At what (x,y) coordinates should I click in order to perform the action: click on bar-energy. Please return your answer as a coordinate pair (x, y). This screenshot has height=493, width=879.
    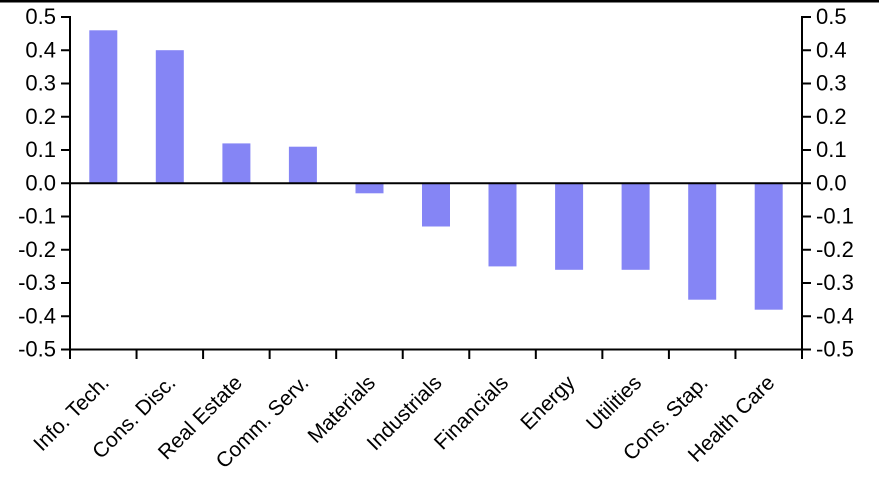
    Looking at the image, I should click on (569, 226).